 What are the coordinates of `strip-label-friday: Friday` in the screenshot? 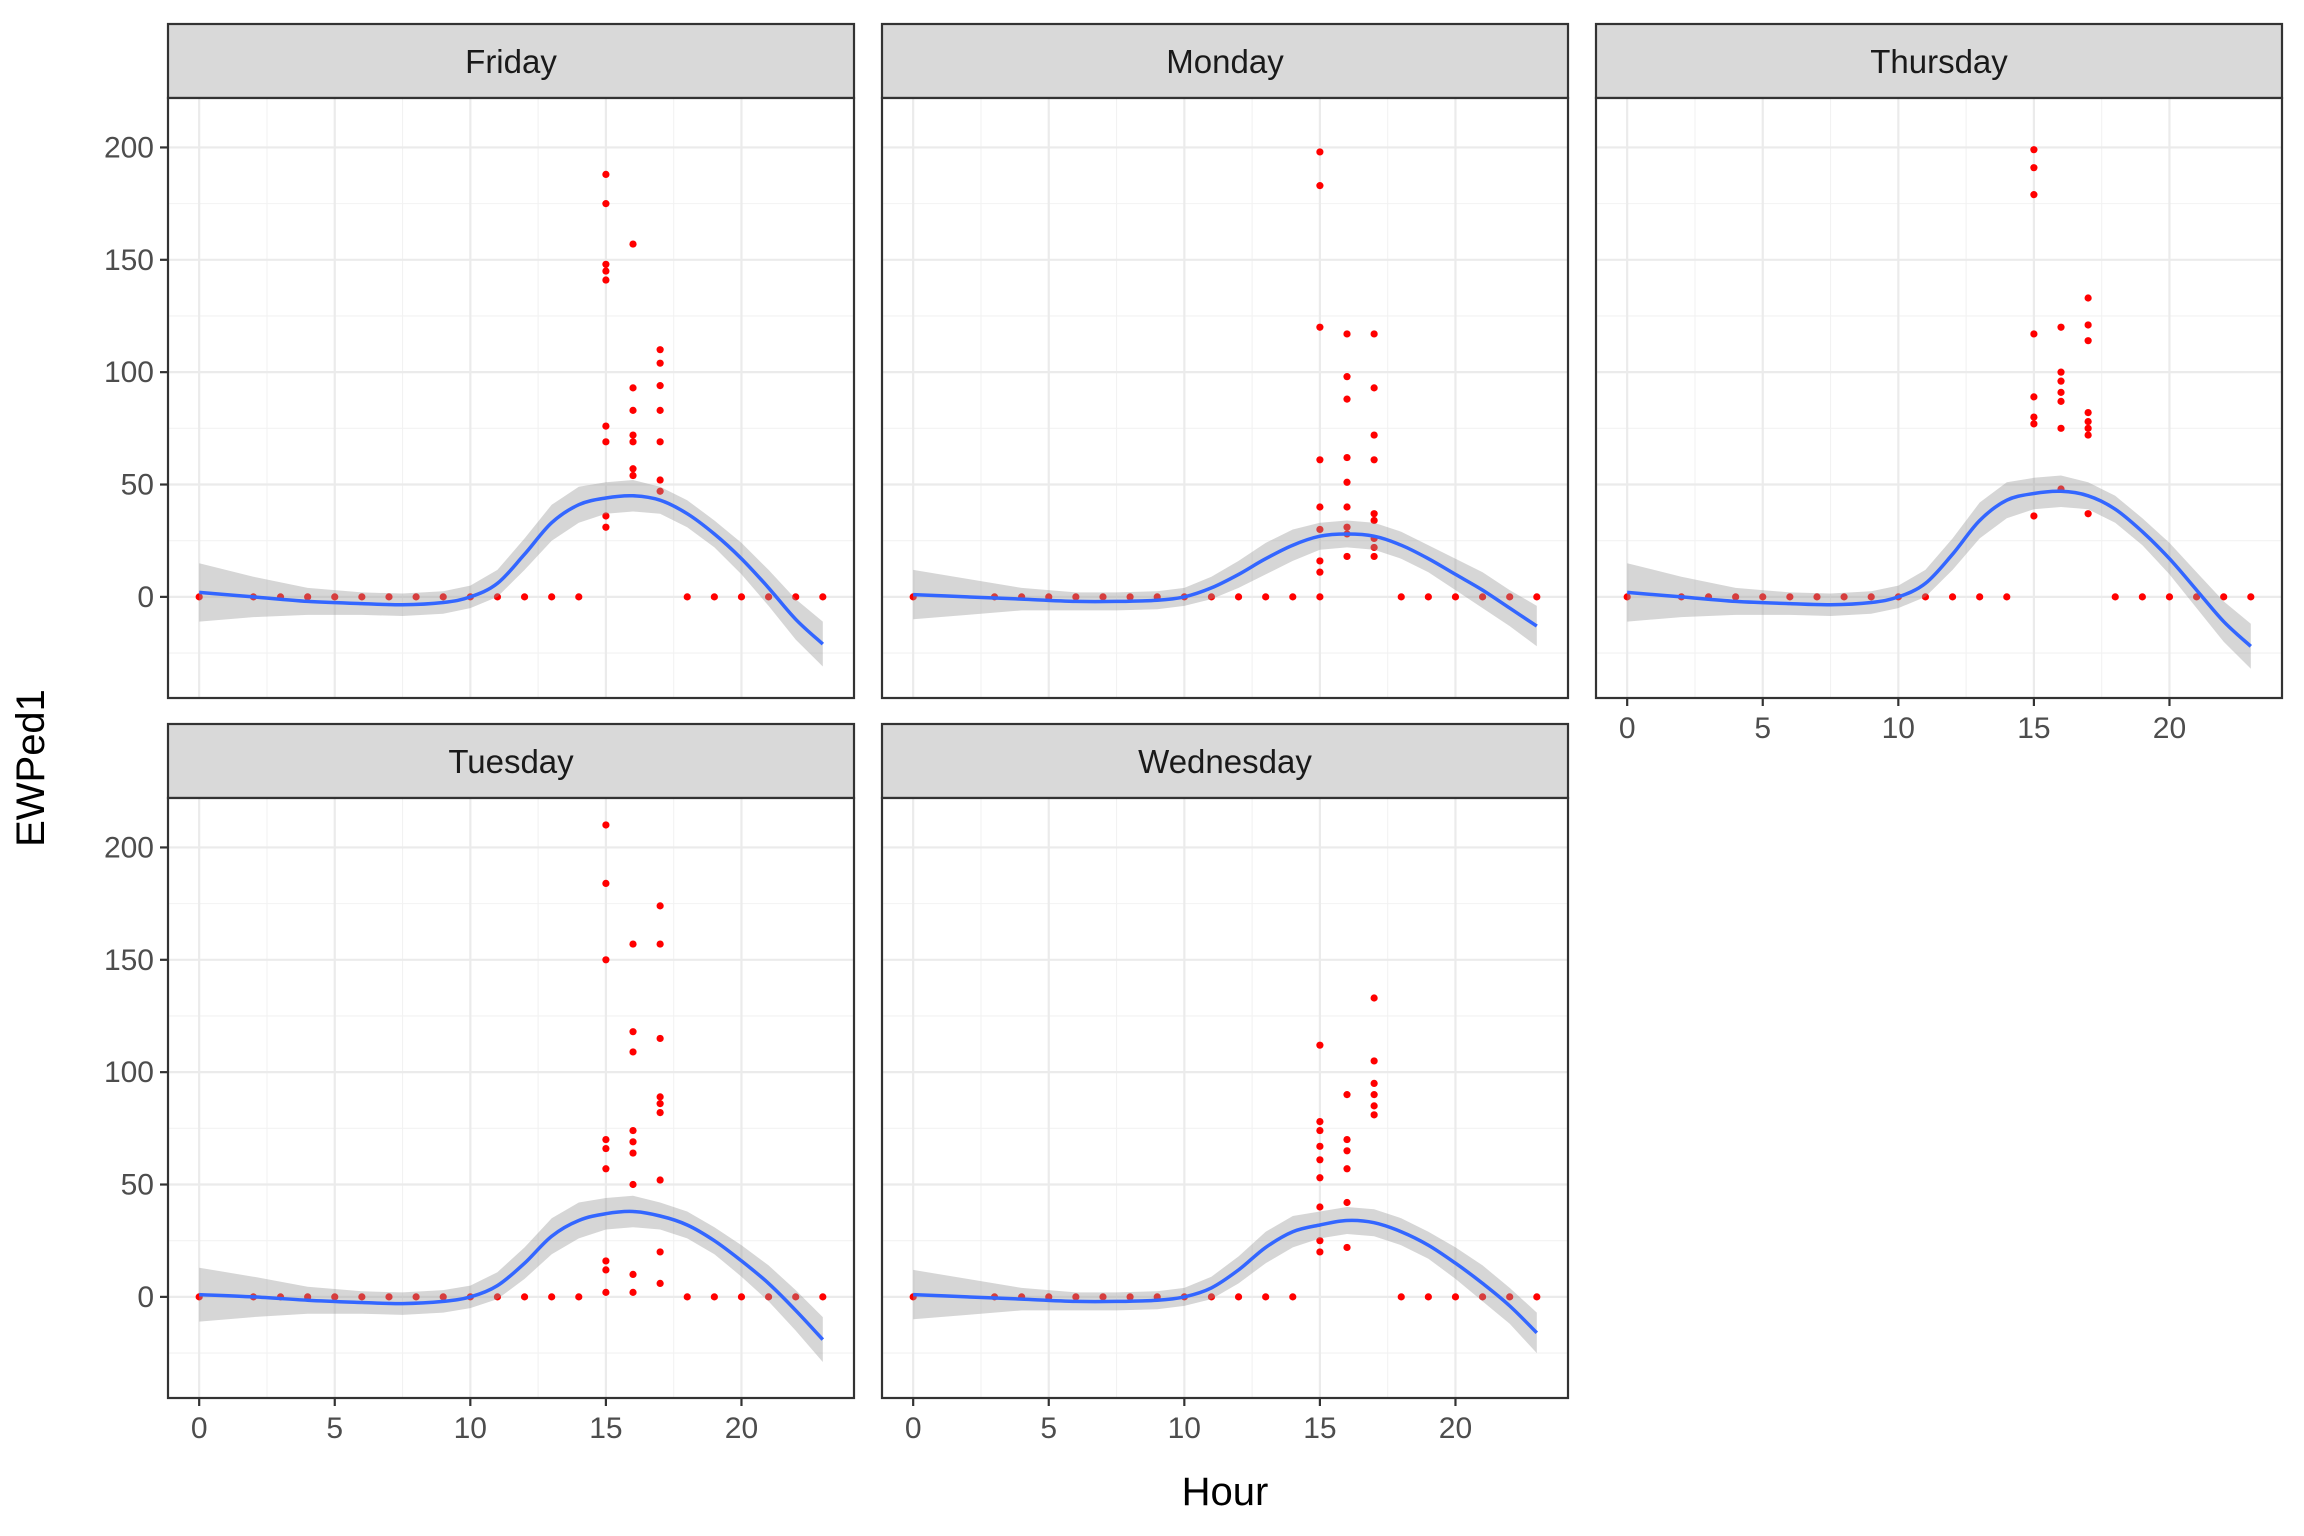 It's located at (511, 61).